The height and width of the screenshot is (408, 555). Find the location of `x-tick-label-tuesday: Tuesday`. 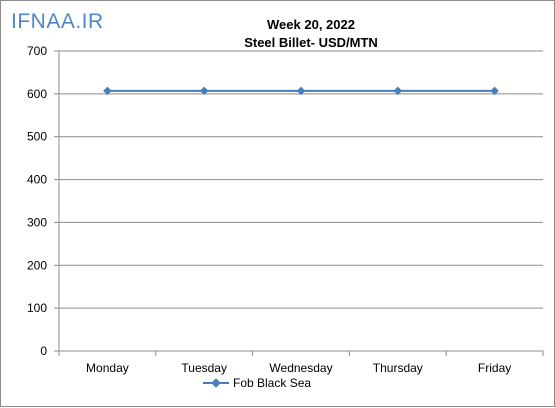

x-tick-label-tuesday: Tuesday is located at coordinates (204, 368).